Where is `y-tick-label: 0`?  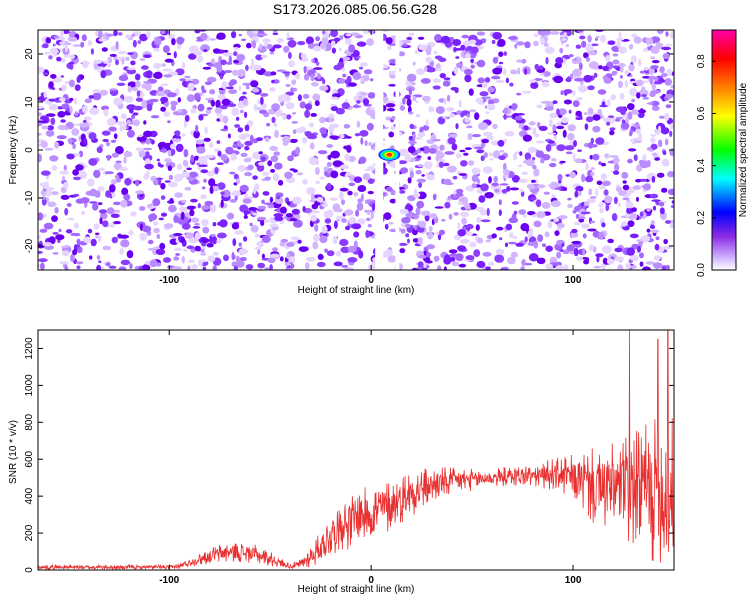 y-tick-label: 0 is located at coordinates (29, 570).